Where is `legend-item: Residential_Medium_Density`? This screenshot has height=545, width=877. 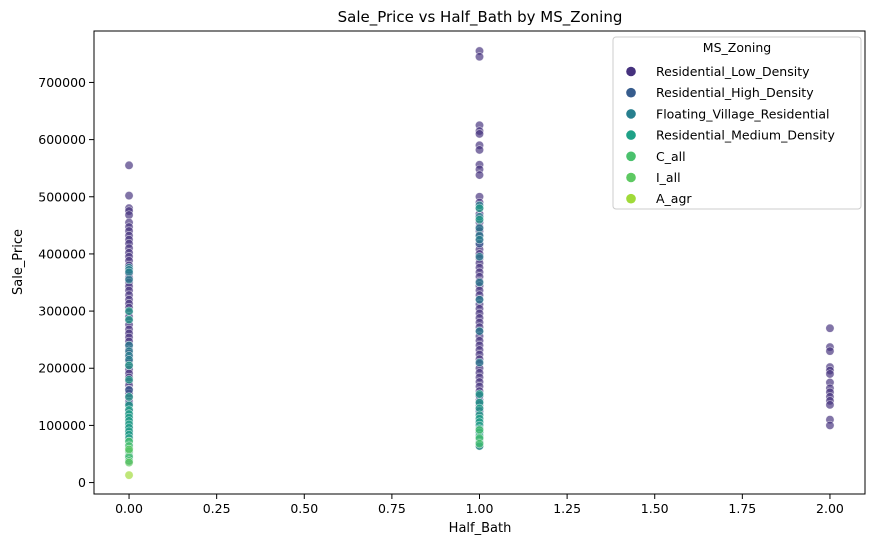 legend-item: Residential_Medium_Density is located at coordinates (730, 135).